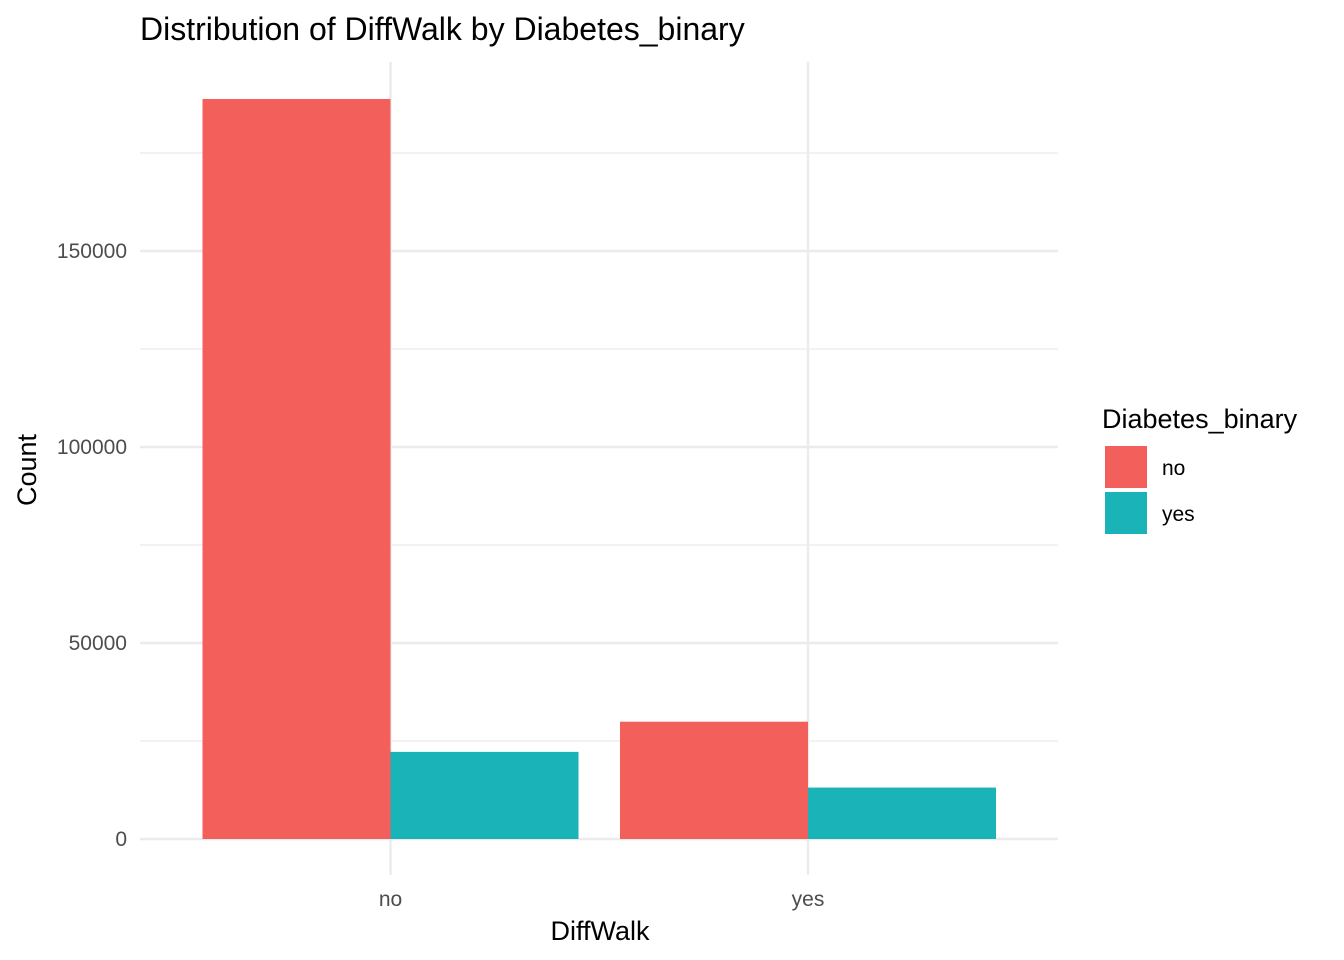 Image resolution: width=1344 pixels, height=960 pixels. I want to click on x-axis-title: DiffWalk, so click(600, 931).